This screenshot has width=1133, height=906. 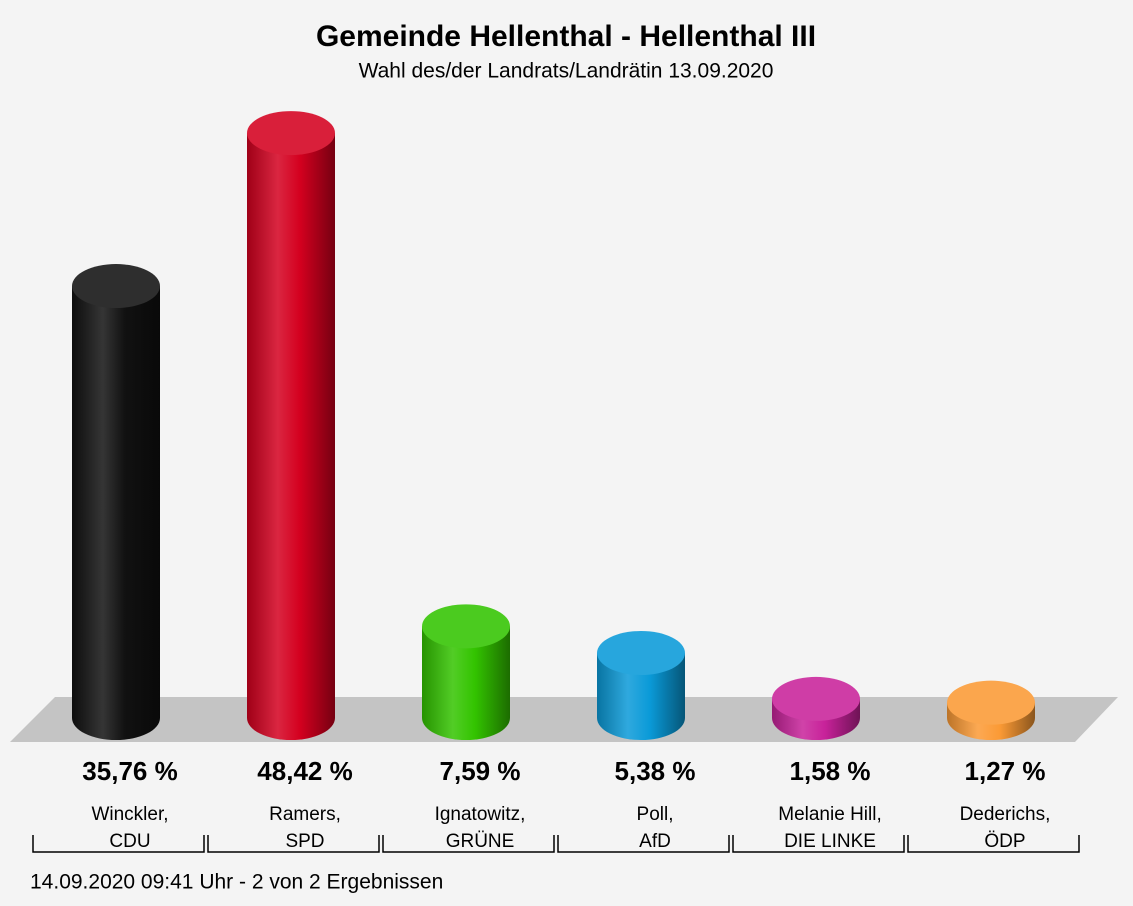 I want to click on x-tick-label: GRÜNE, so click(x=480, y=841).